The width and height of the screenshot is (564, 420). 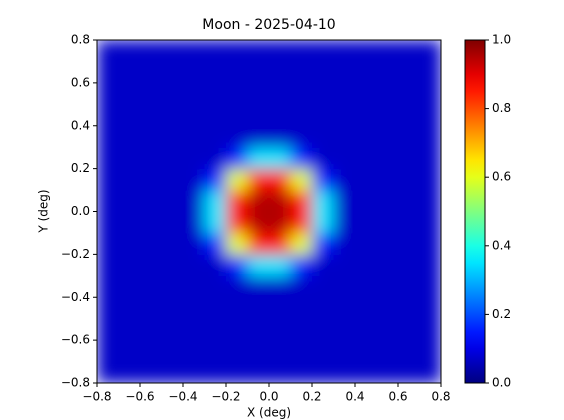 I want to click on y-tick-label: 0.8, so click(x=80, y=40).